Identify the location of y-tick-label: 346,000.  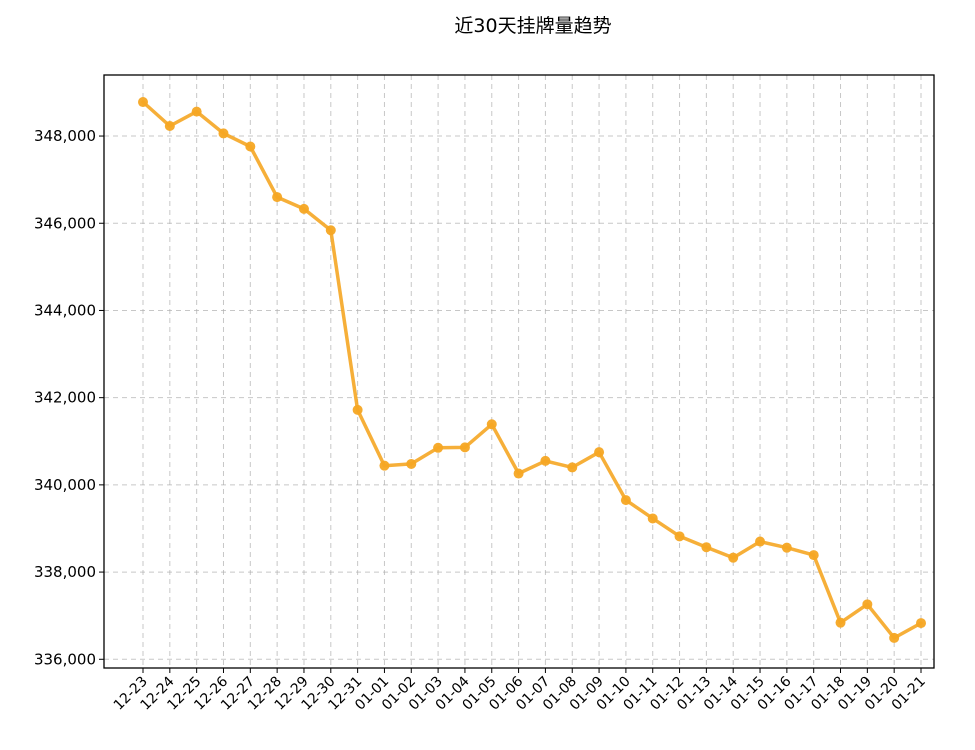
(65, 223).